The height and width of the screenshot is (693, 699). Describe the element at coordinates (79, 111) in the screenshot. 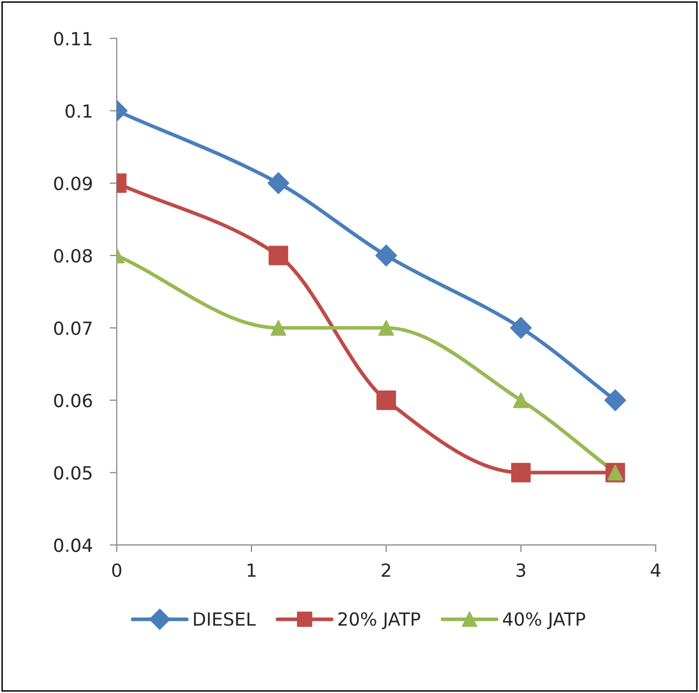

I see `y-tick-label: 0.1` at that location.